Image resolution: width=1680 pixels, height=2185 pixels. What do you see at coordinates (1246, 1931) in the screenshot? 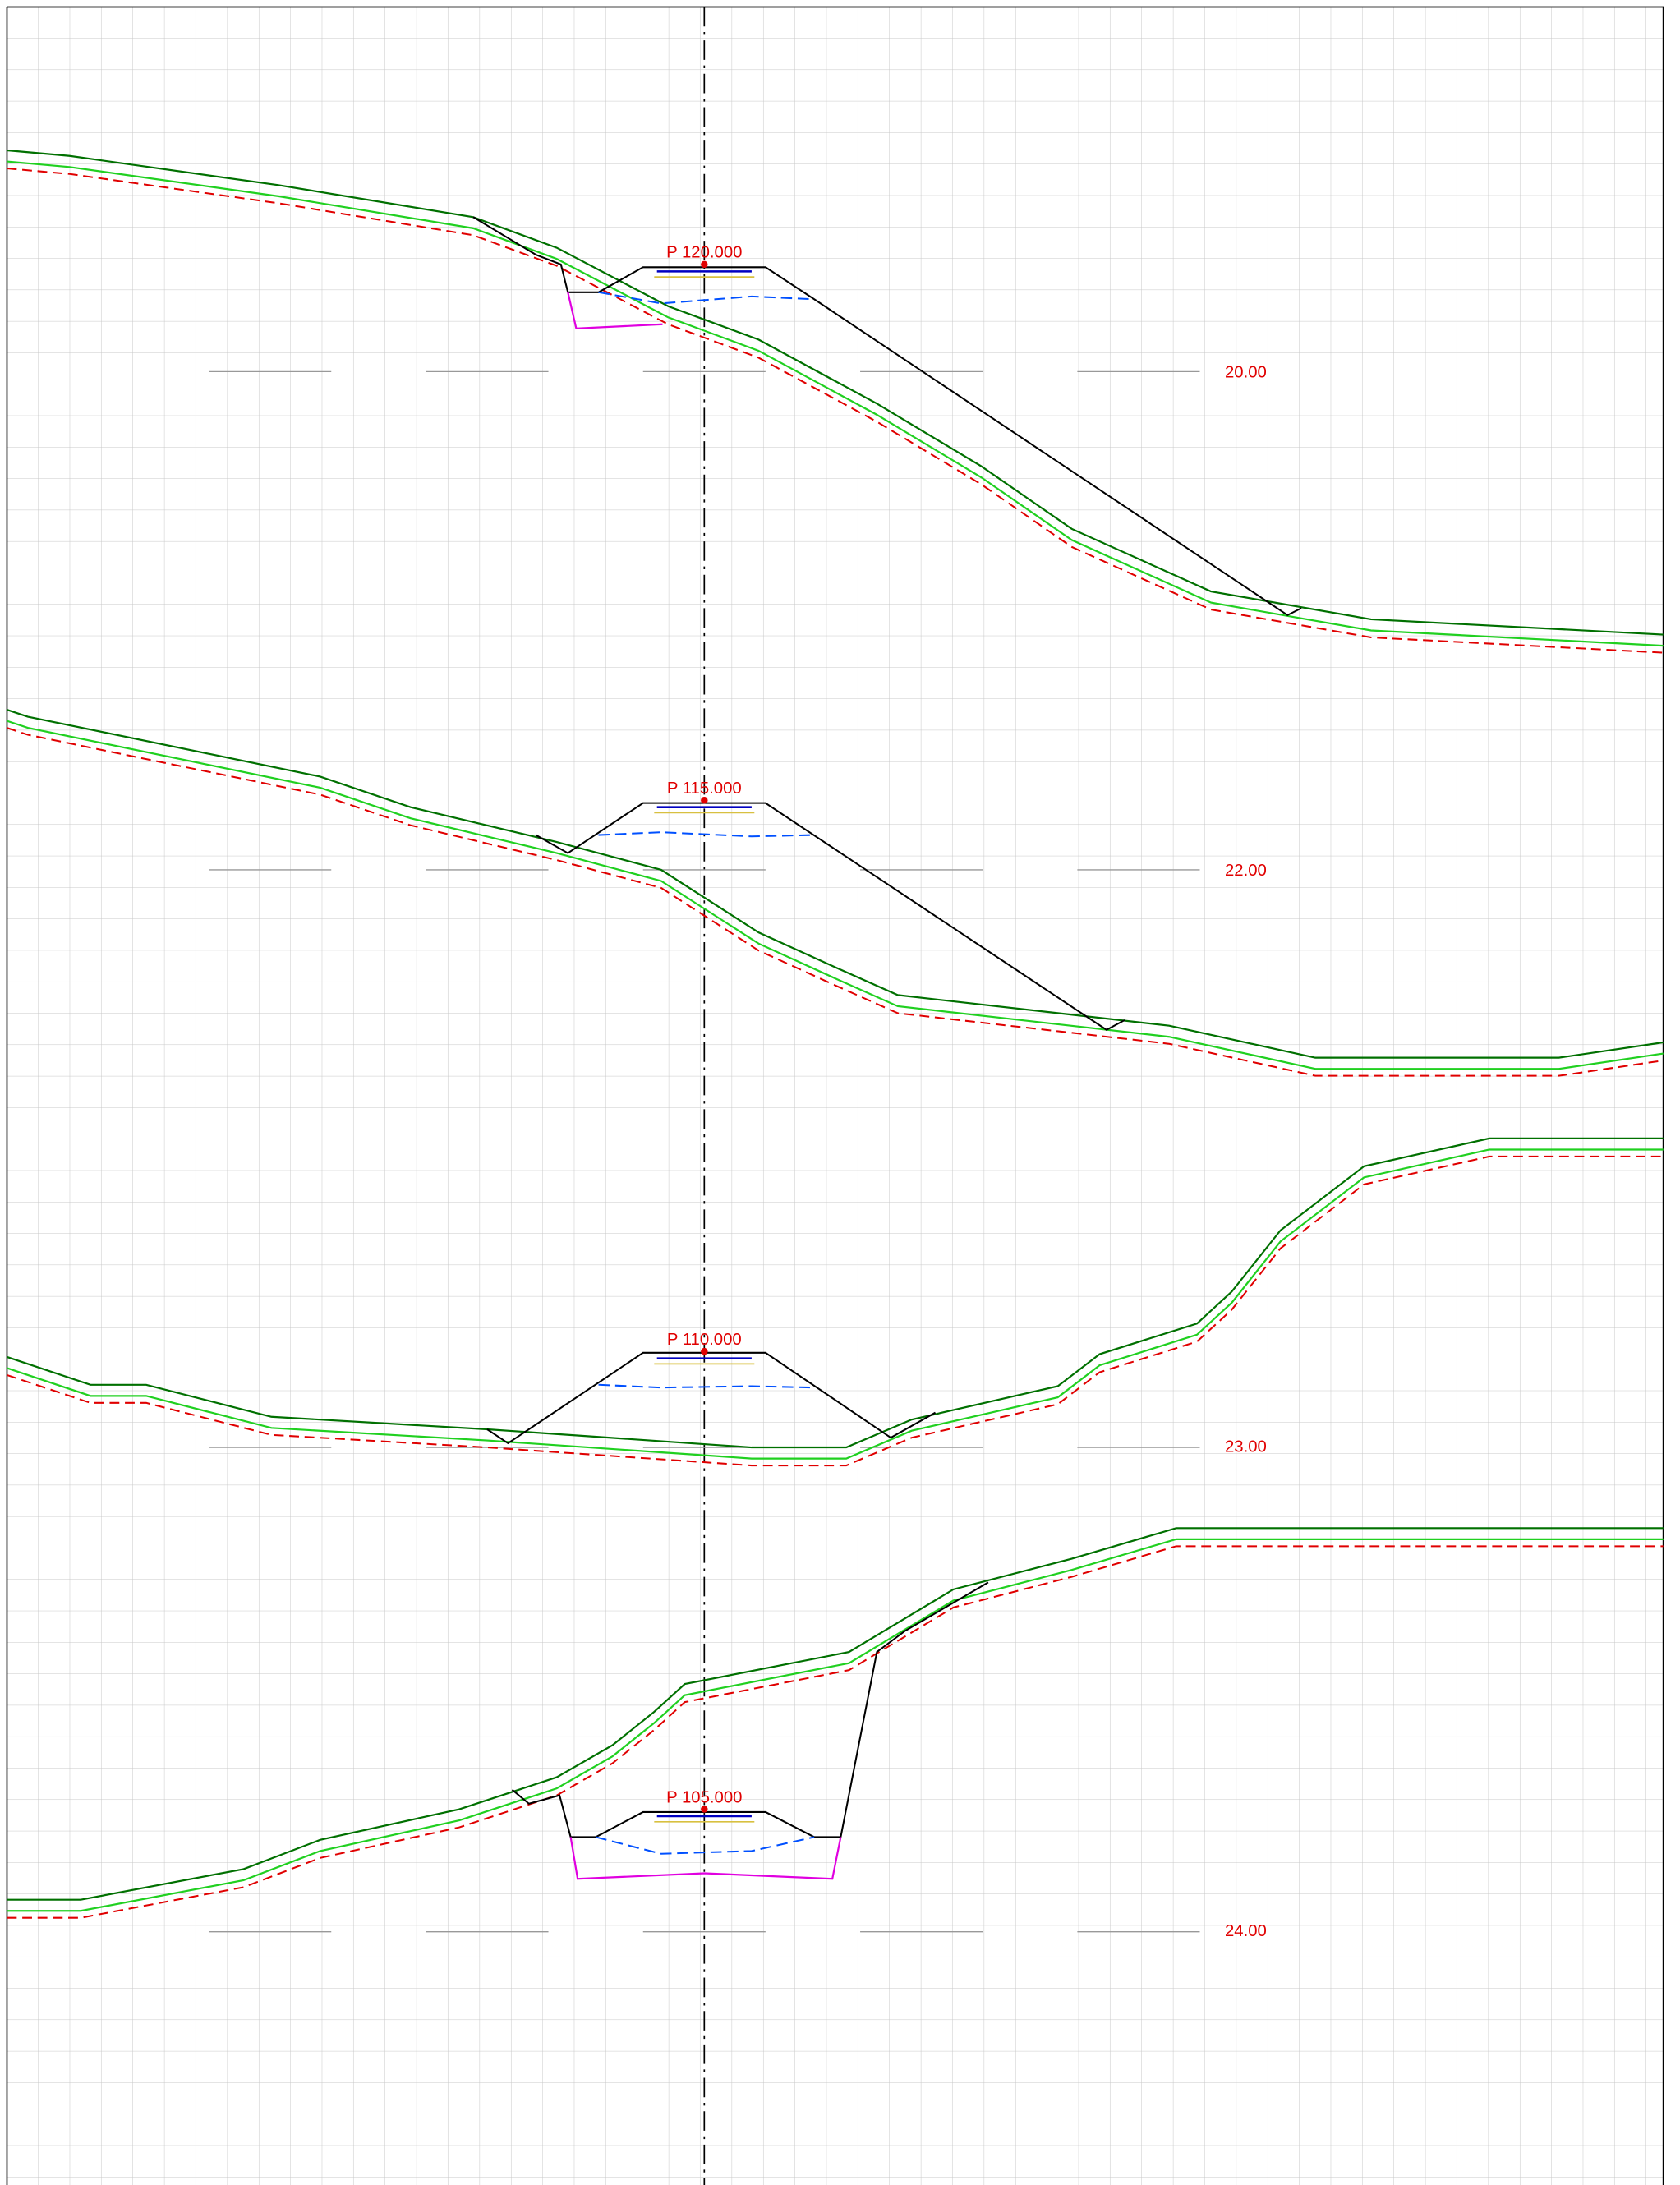
I see `elevation-label: 24.00` at bounding box center [1246, 1931].